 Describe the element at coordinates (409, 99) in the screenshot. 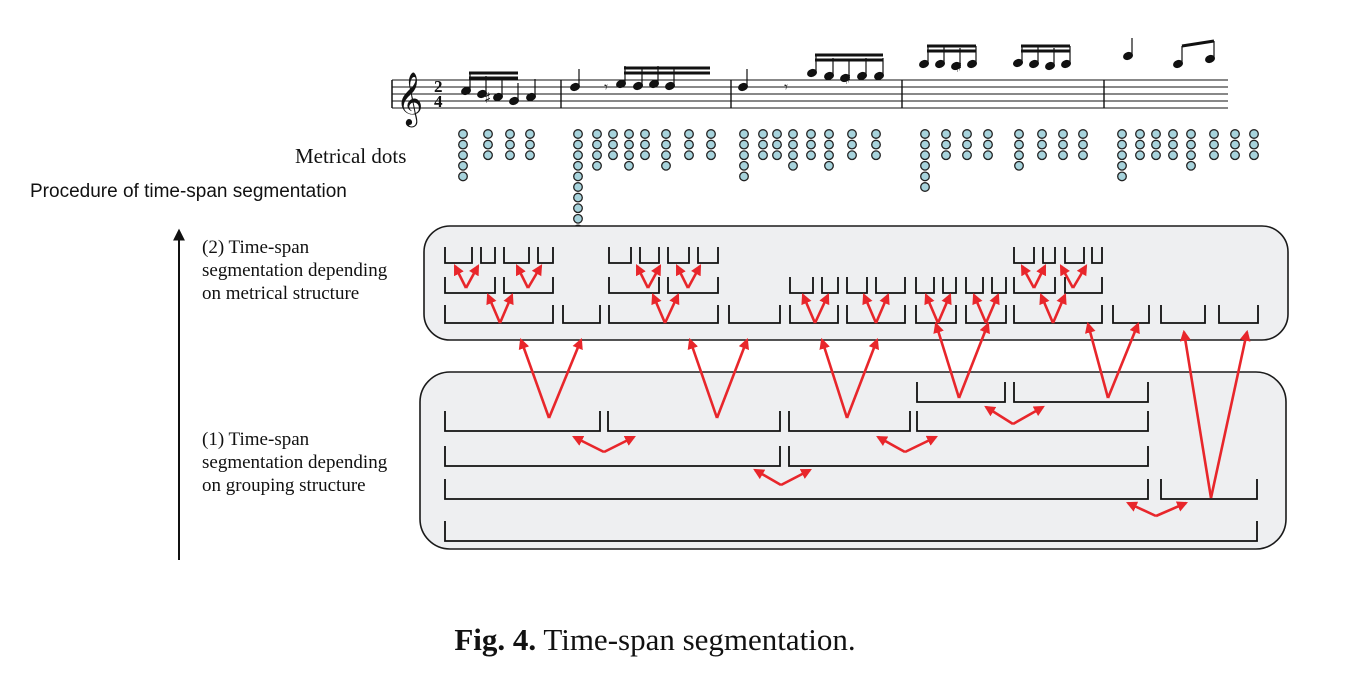

I see `treble-clef-icon: 𝄞` at that location.